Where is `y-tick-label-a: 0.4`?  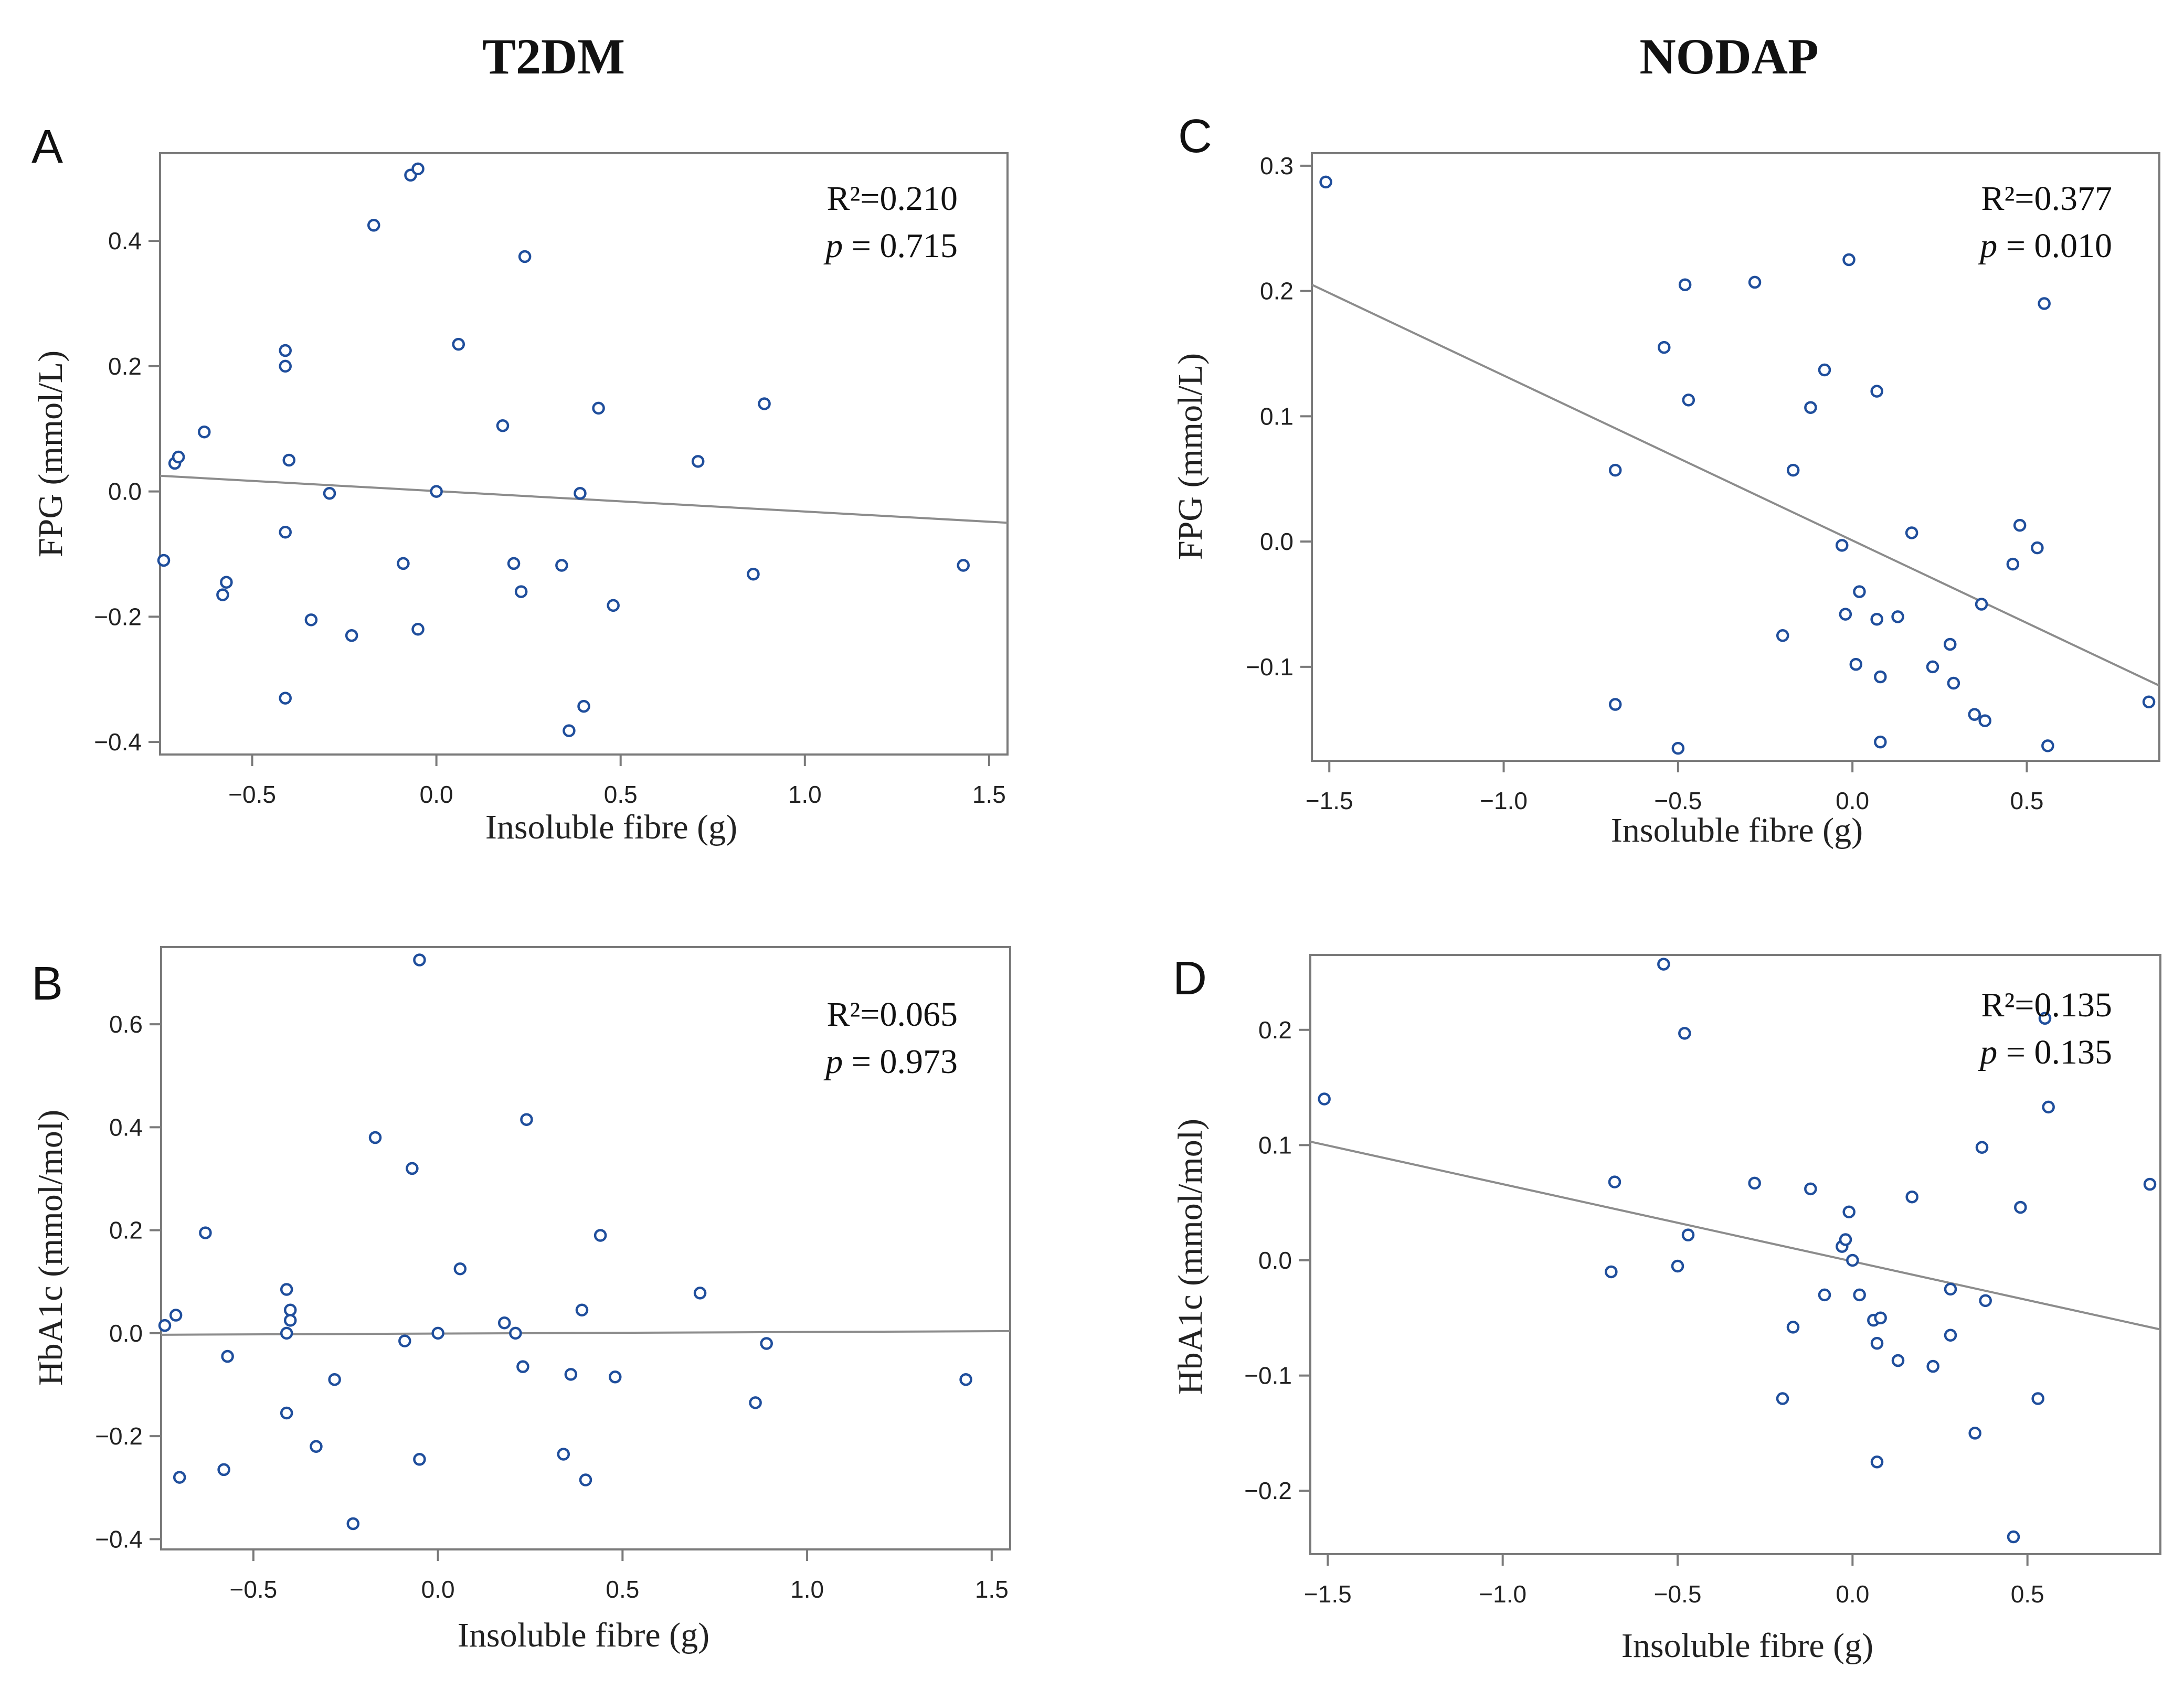 y-tick-label-a: 0.4 is located at coordinates (125, 241).